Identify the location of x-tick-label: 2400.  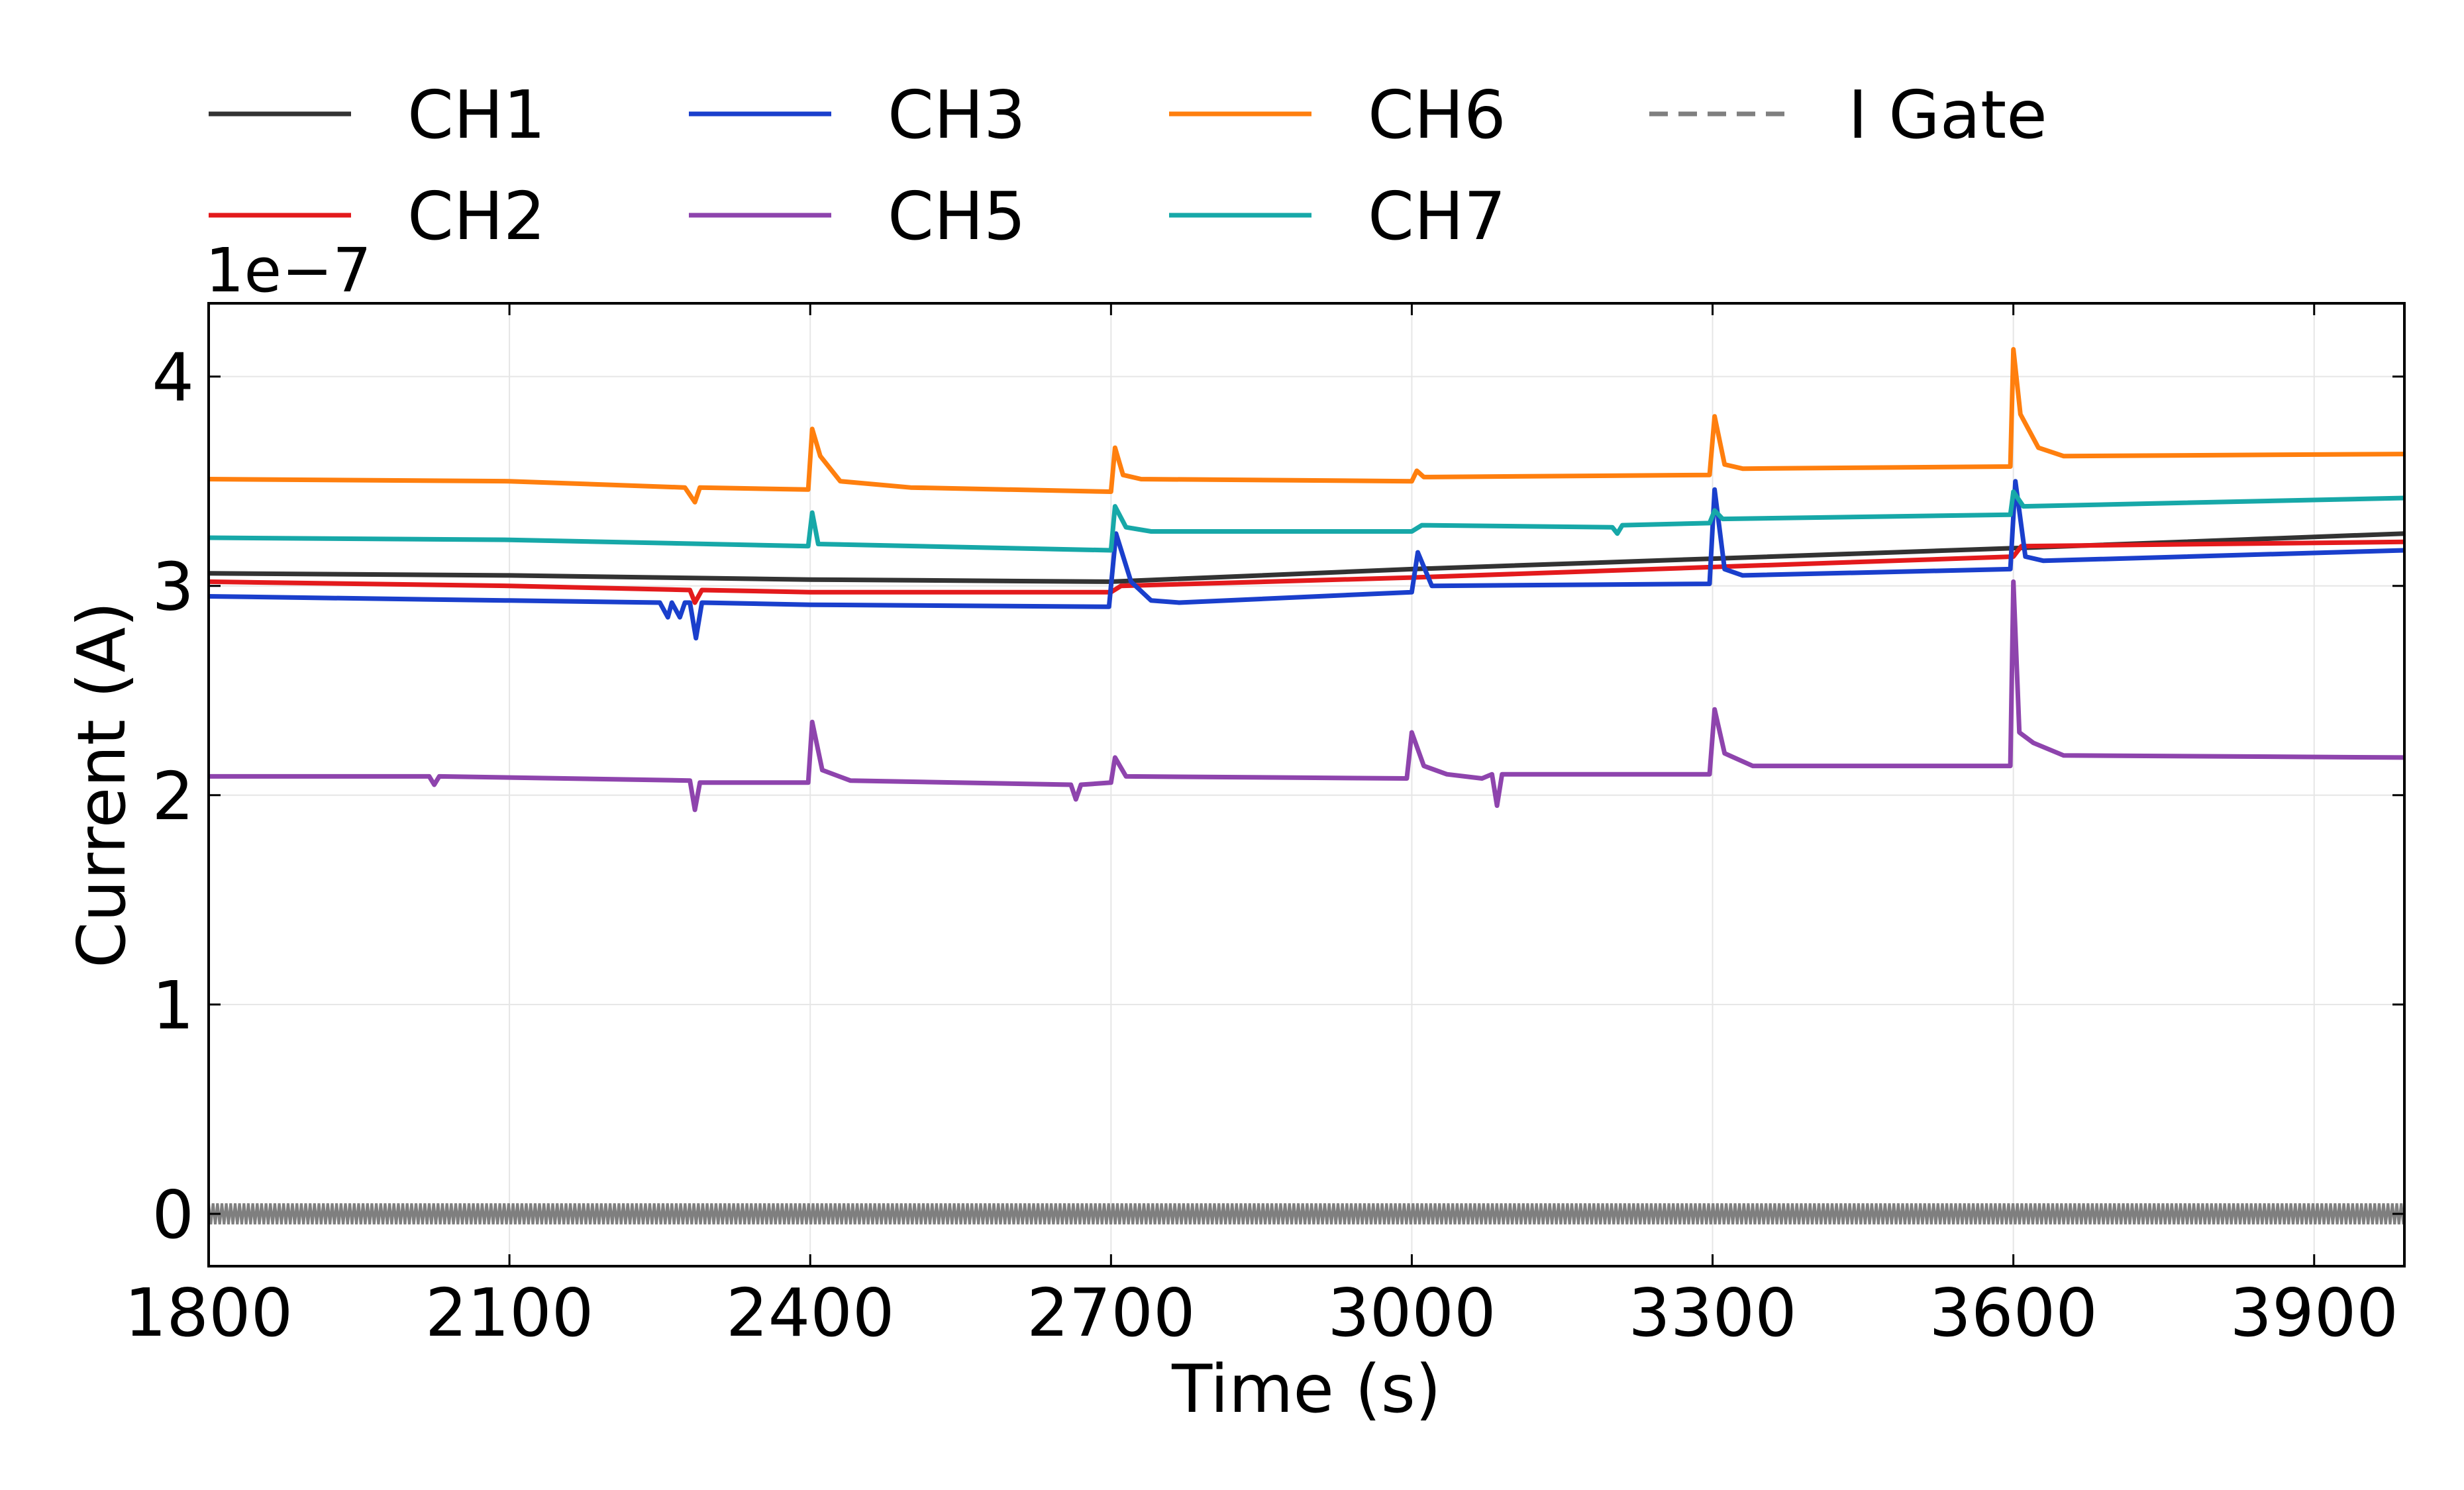
(810, 1313).